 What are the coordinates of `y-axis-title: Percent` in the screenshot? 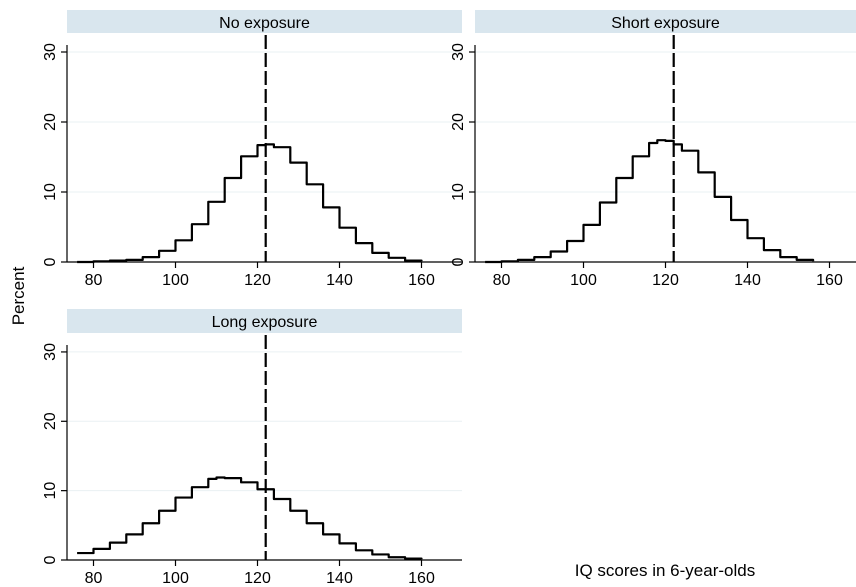 It's located at (18, 295).